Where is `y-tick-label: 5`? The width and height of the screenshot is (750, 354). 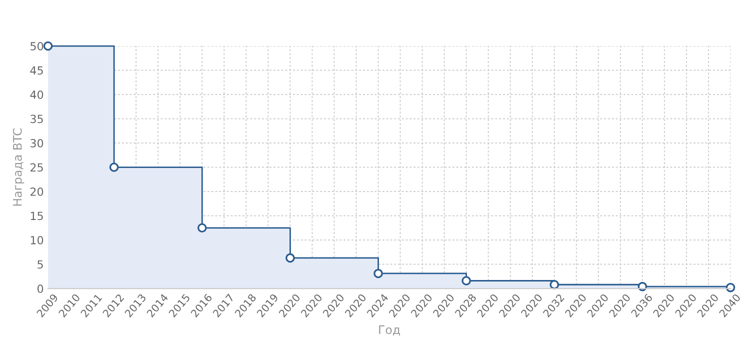 y-tick-label: 5 is located at coordinates (40, 264).